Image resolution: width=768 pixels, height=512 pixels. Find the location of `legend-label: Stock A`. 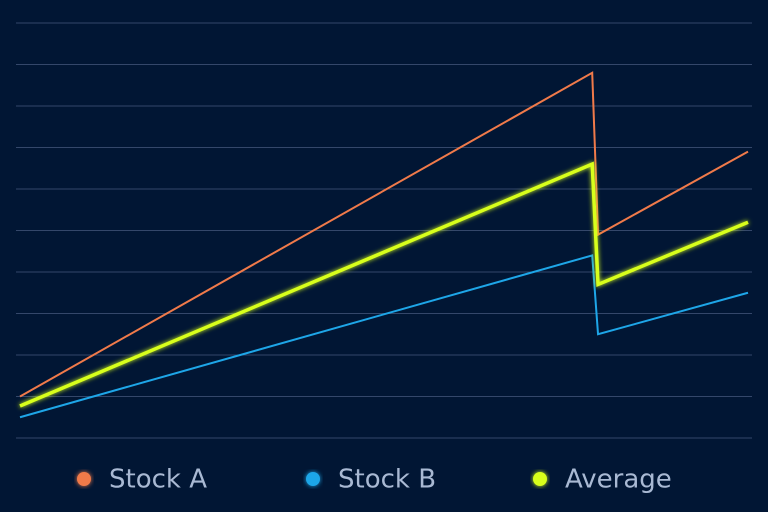

legend-label: Stock A is located at coordinates (158, 480).